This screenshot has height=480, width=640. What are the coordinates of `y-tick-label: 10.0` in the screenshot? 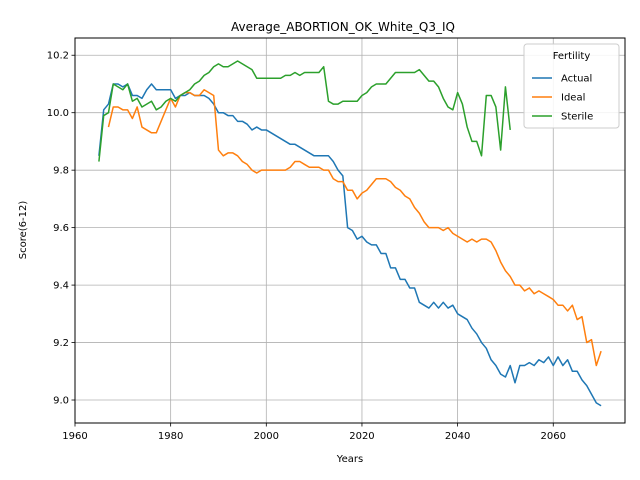 It's located at (58, 113).